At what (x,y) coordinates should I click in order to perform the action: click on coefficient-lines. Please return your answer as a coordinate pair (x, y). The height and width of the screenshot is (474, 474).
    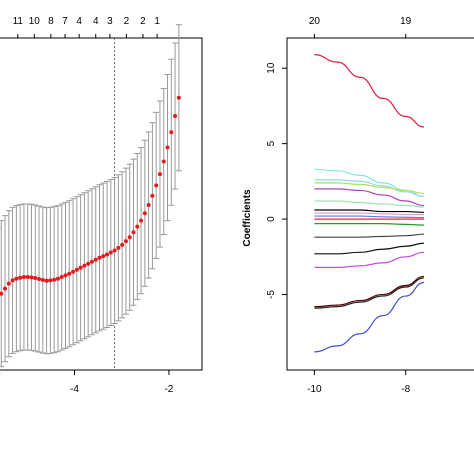
    Looking at the image, I should click on (369, 203).